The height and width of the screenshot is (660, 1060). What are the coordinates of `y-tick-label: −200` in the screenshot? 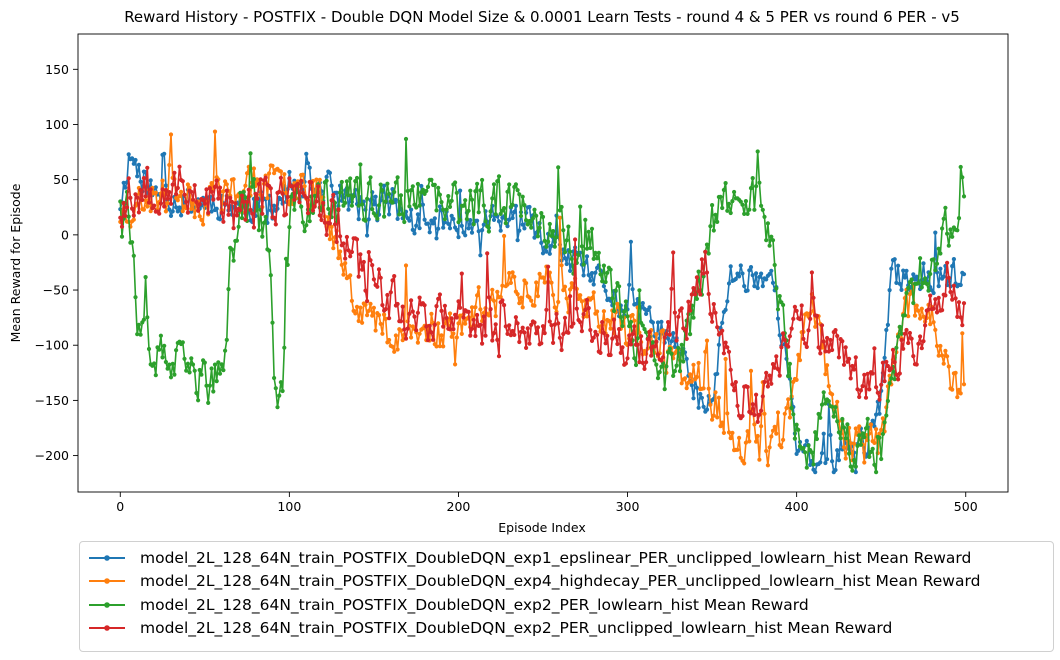 It's located at (52, 455).